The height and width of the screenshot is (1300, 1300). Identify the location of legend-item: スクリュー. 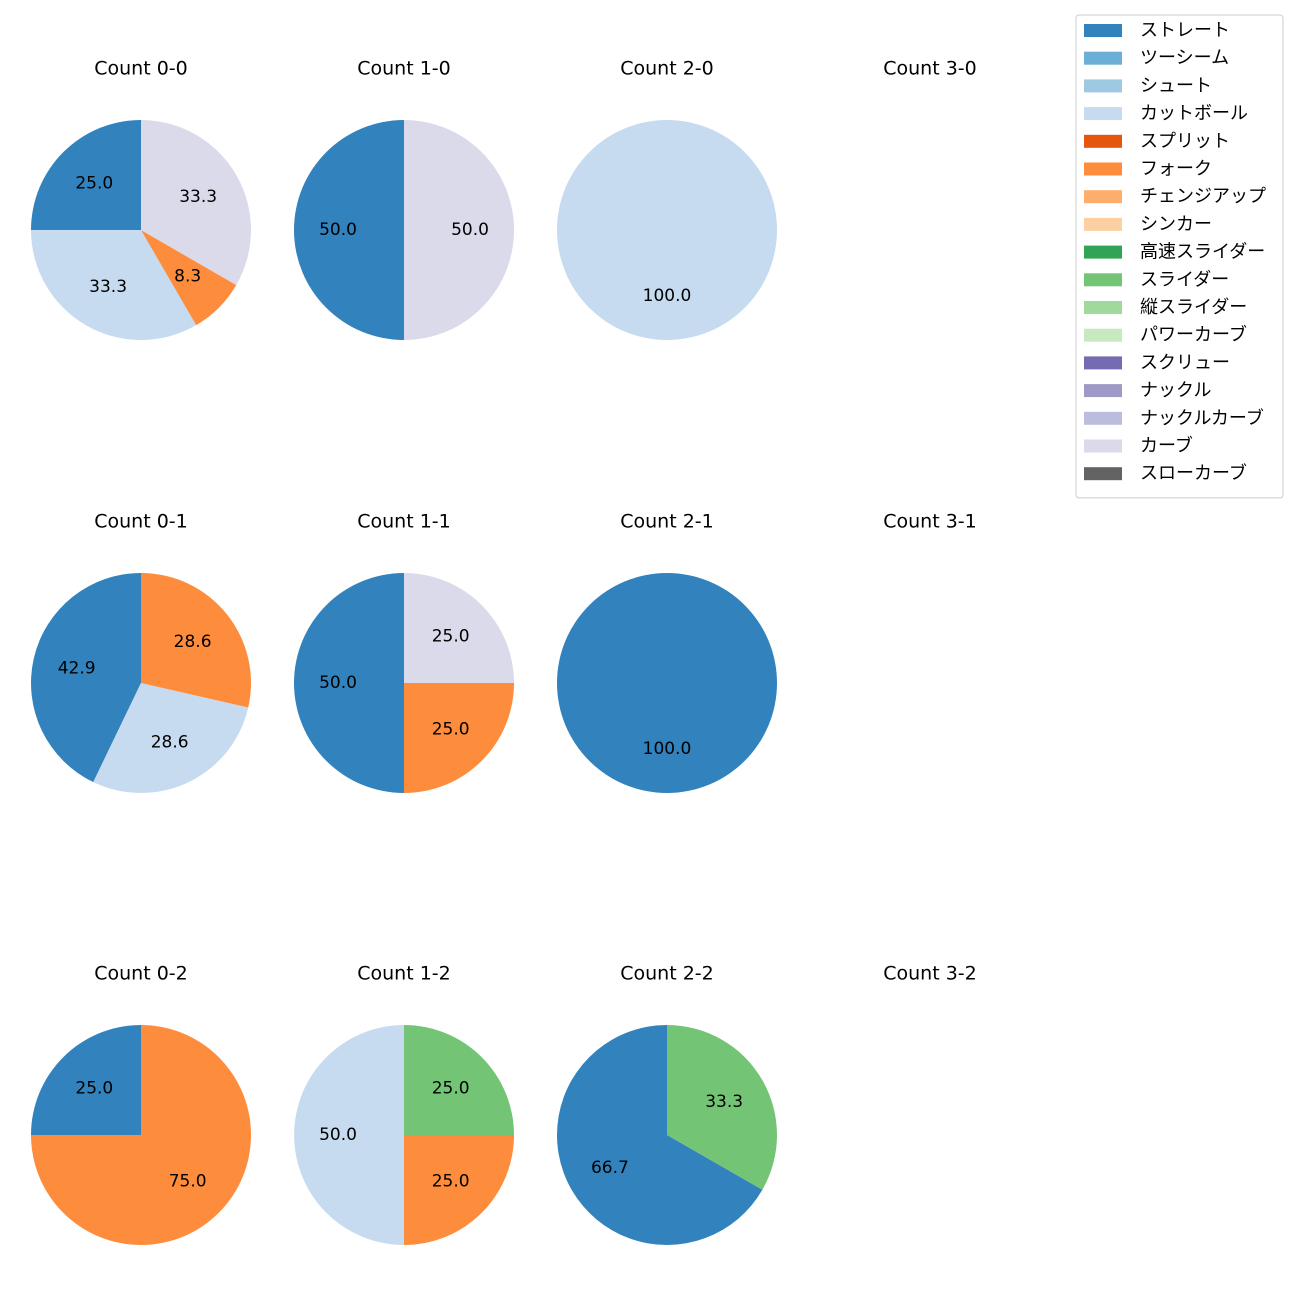
(1157, 362).